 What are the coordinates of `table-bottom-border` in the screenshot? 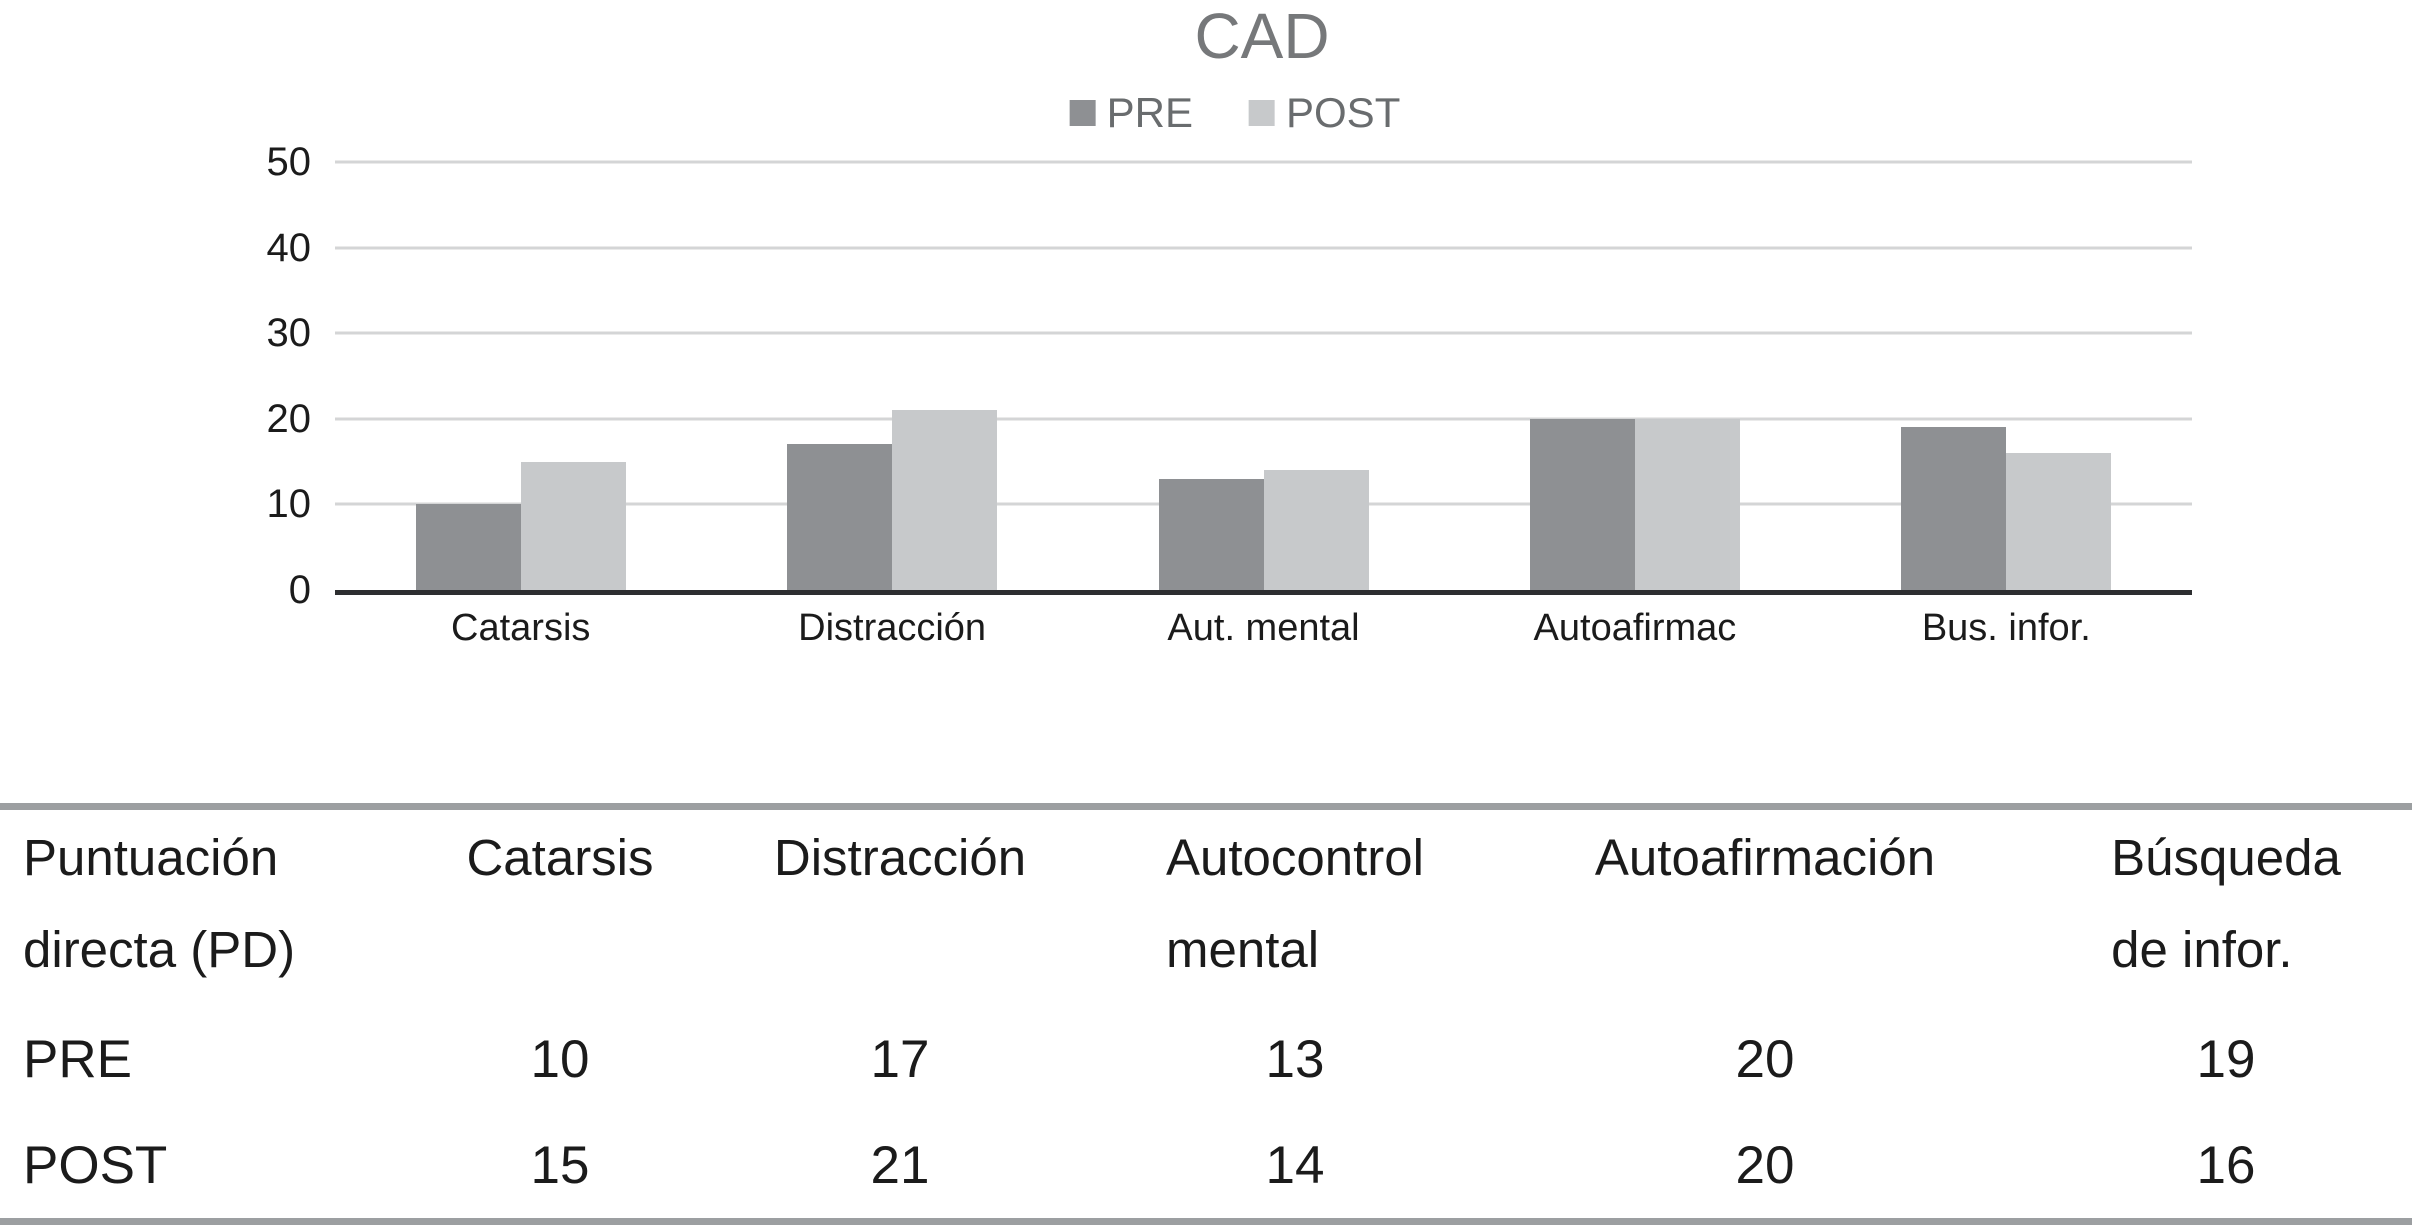 It's located at (1206, 1221).